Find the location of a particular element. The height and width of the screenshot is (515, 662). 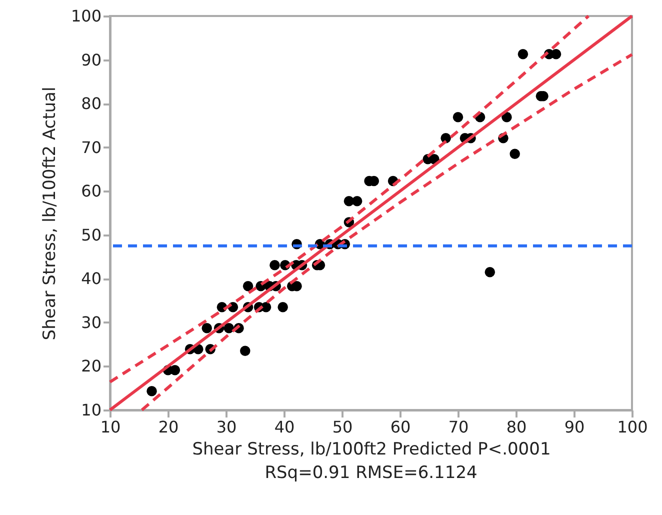

y-tick-label: 30 is located at coordinates (91, 322).